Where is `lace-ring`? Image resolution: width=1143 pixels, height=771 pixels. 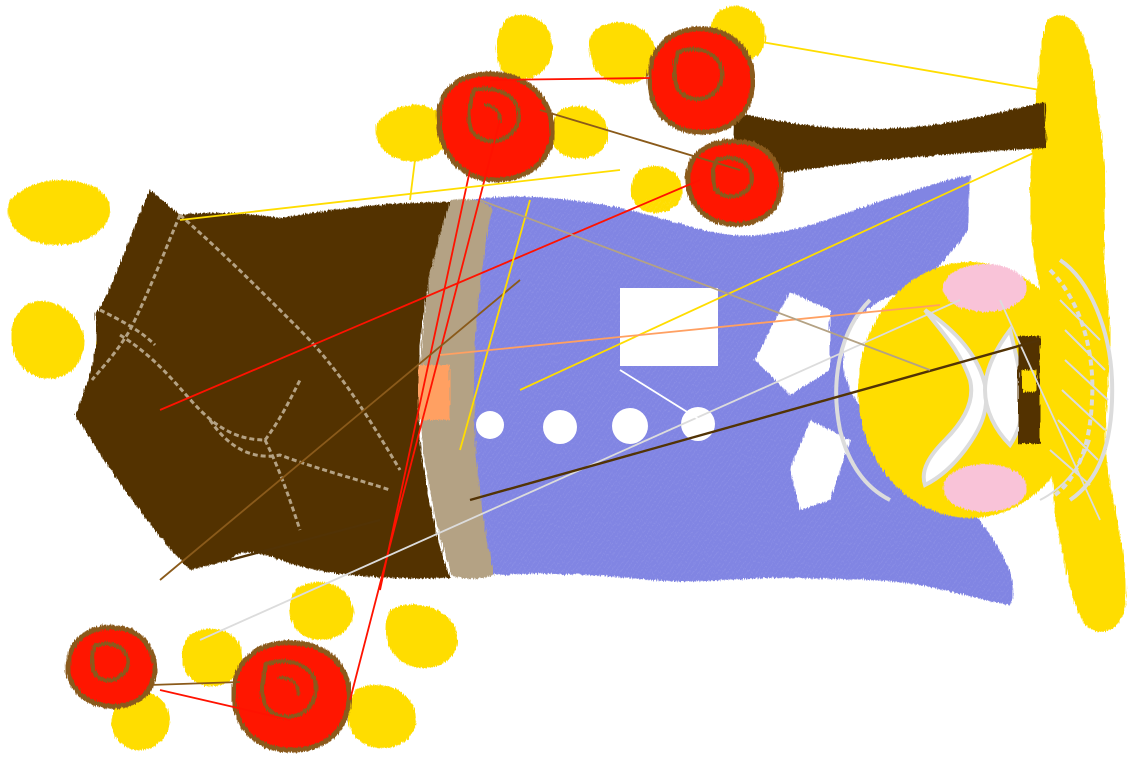
lace-ring is located at coordinates (974, 380).